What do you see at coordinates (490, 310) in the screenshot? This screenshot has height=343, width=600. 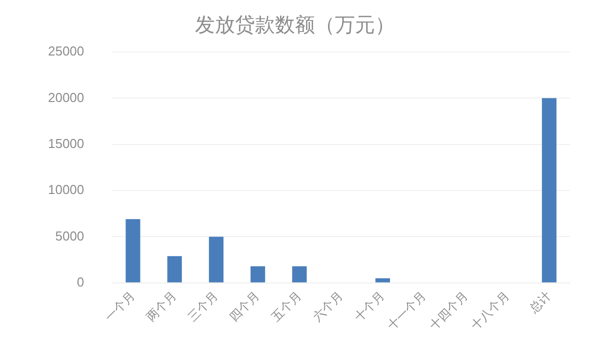 I see `x-tick-label: 十八个月` at bounding box center [490, 310].